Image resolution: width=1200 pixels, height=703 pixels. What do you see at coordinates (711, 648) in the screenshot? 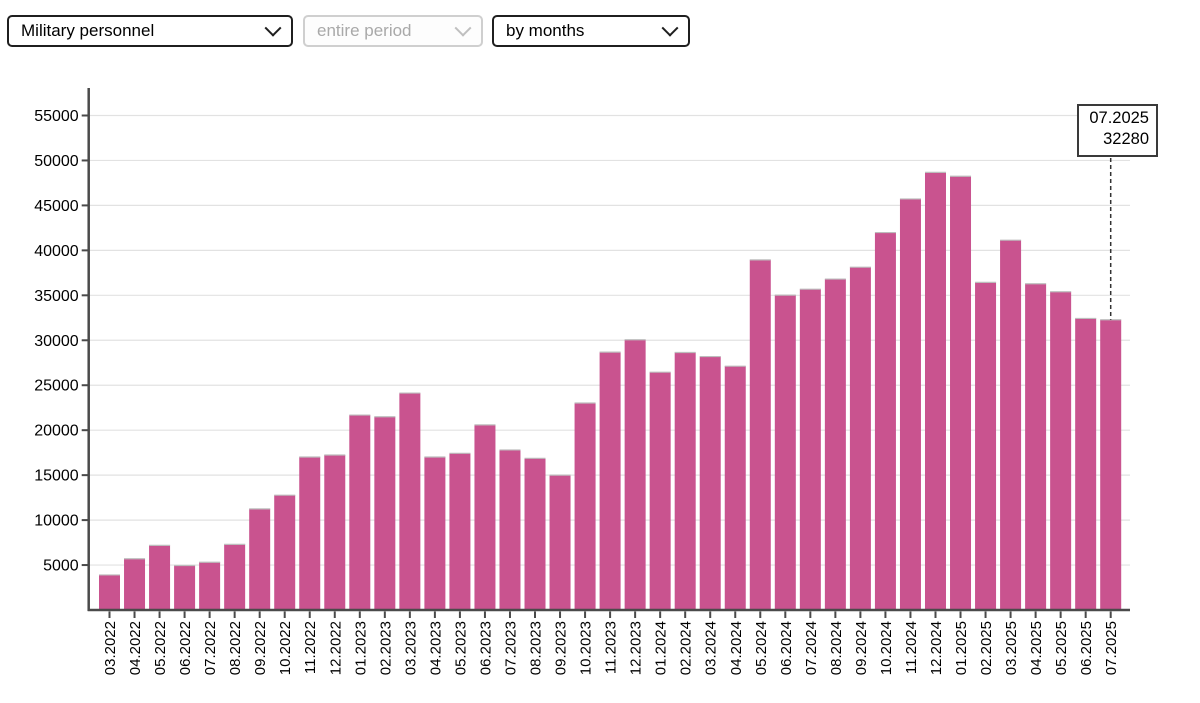
I see `x-tick-label: 03.2024` at bounding box center [711, 648].